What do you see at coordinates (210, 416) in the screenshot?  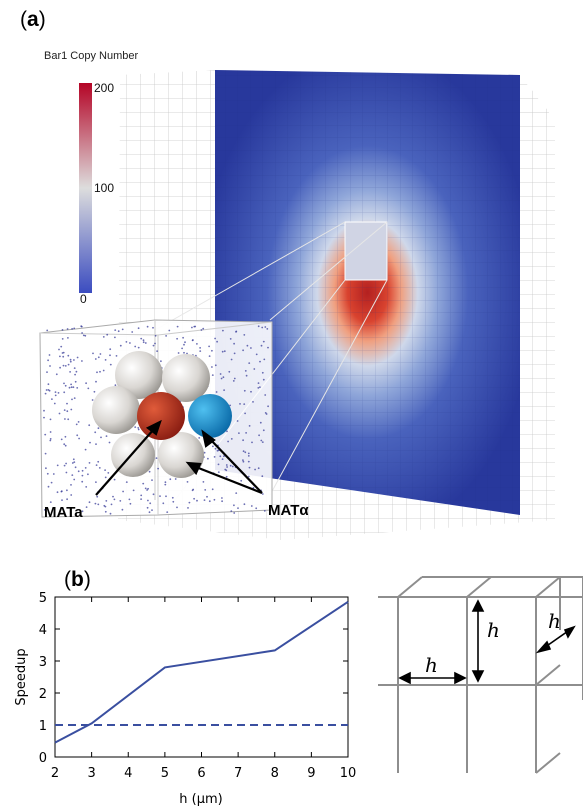 I see `matalpha-sphere` at bounding box center [210, 416].